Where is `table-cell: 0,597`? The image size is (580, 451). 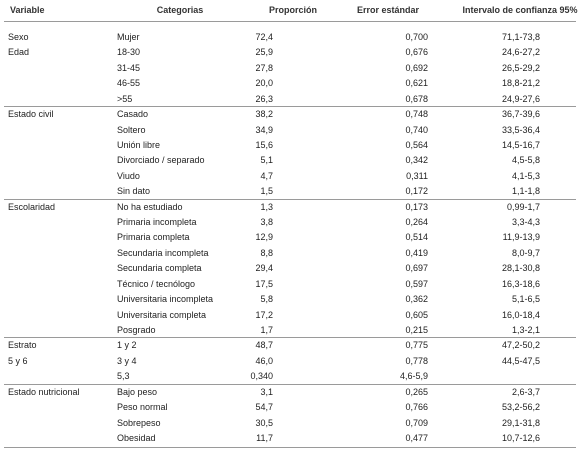 table-cell: 0,597 is located at coordinates (416, 283).